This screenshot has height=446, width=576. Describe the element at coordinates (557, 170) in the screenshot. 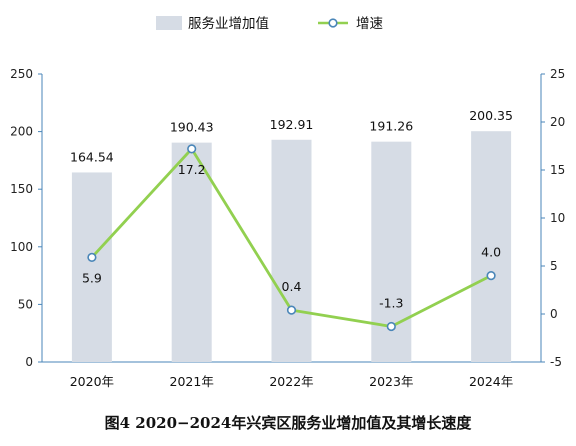

I see `right-tick-label: 15` at that location.